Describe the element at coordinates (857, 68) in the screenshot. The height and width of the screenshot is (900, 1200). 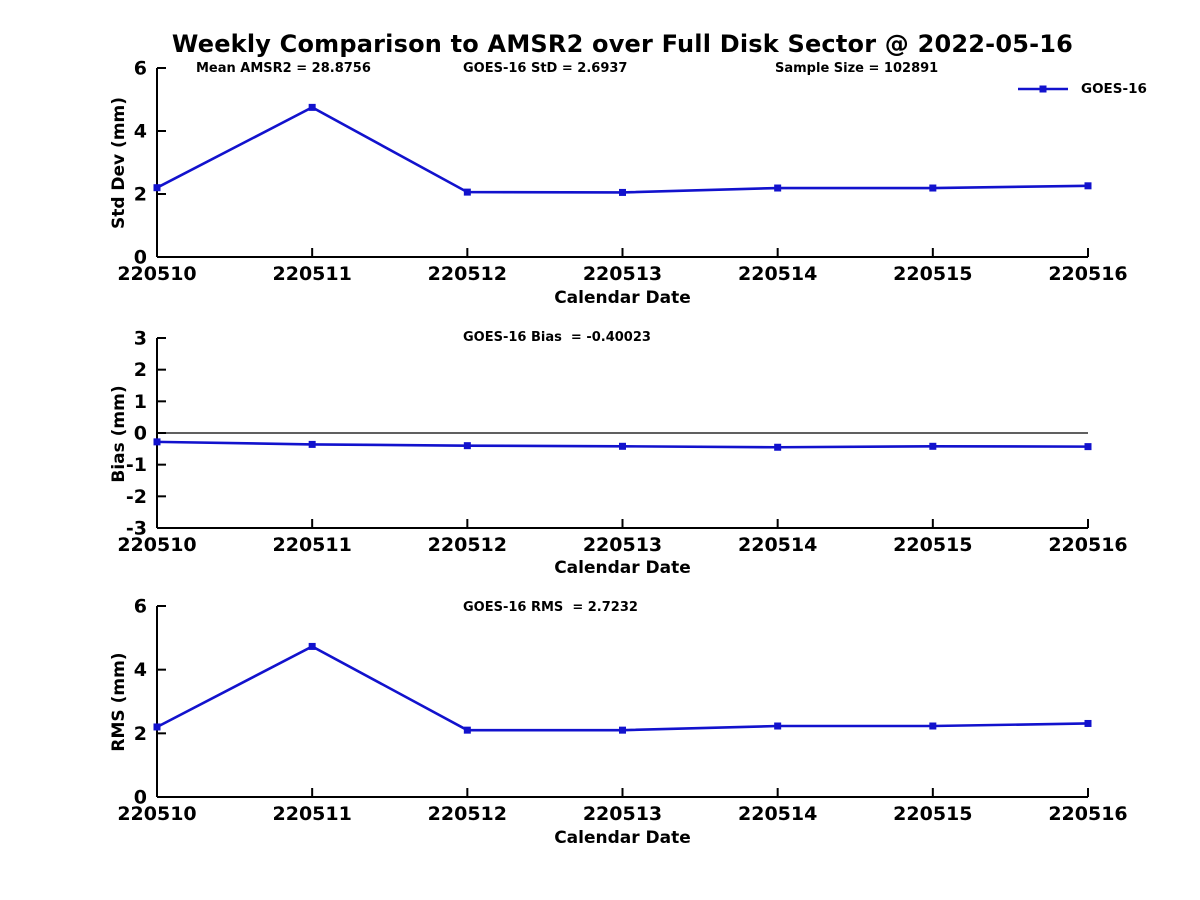
I see `annotation-sample-size: Sample Size = 102891` at that location.